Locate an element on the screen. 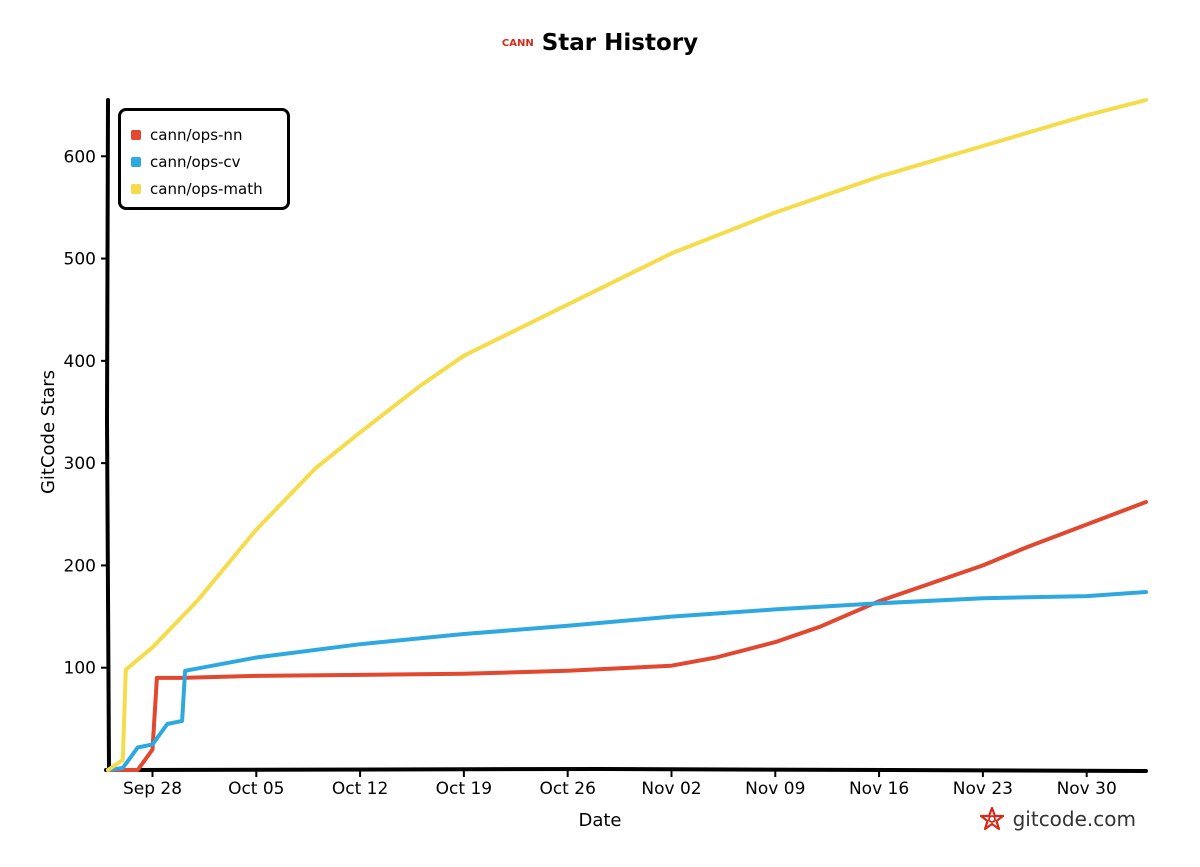 The height and width of the screenshot is (867, 1200). cann-logo: CANN is located at coordinates (518, 43).